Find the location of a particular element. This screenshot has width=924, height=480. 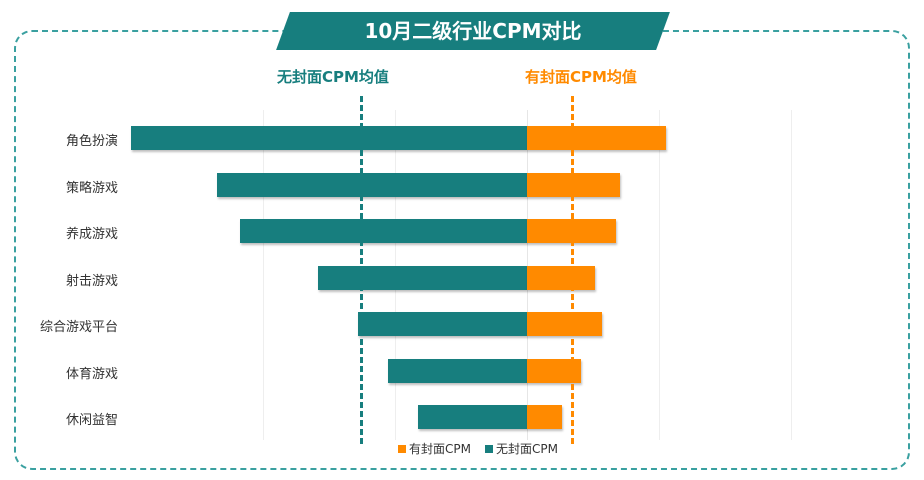

with-cover-avg-line is located at coordinates (572, 270).